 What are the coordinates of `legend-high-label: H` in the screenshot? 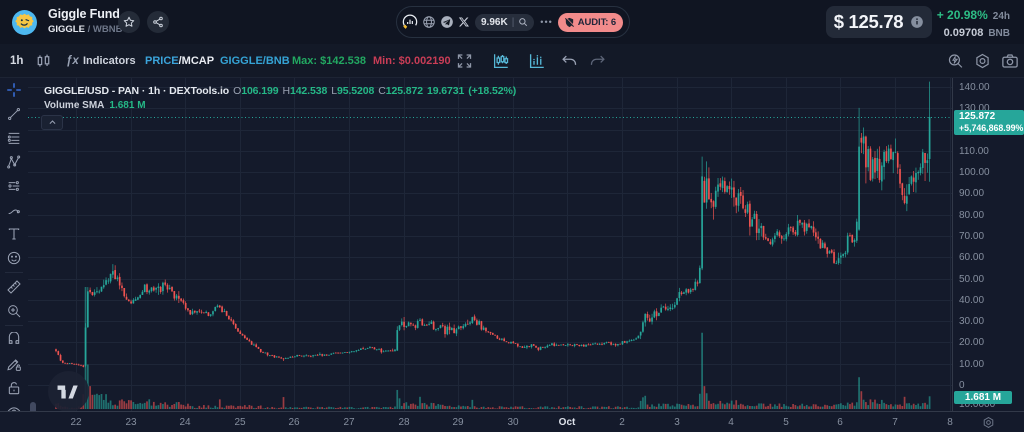 It's located at (286, 91).